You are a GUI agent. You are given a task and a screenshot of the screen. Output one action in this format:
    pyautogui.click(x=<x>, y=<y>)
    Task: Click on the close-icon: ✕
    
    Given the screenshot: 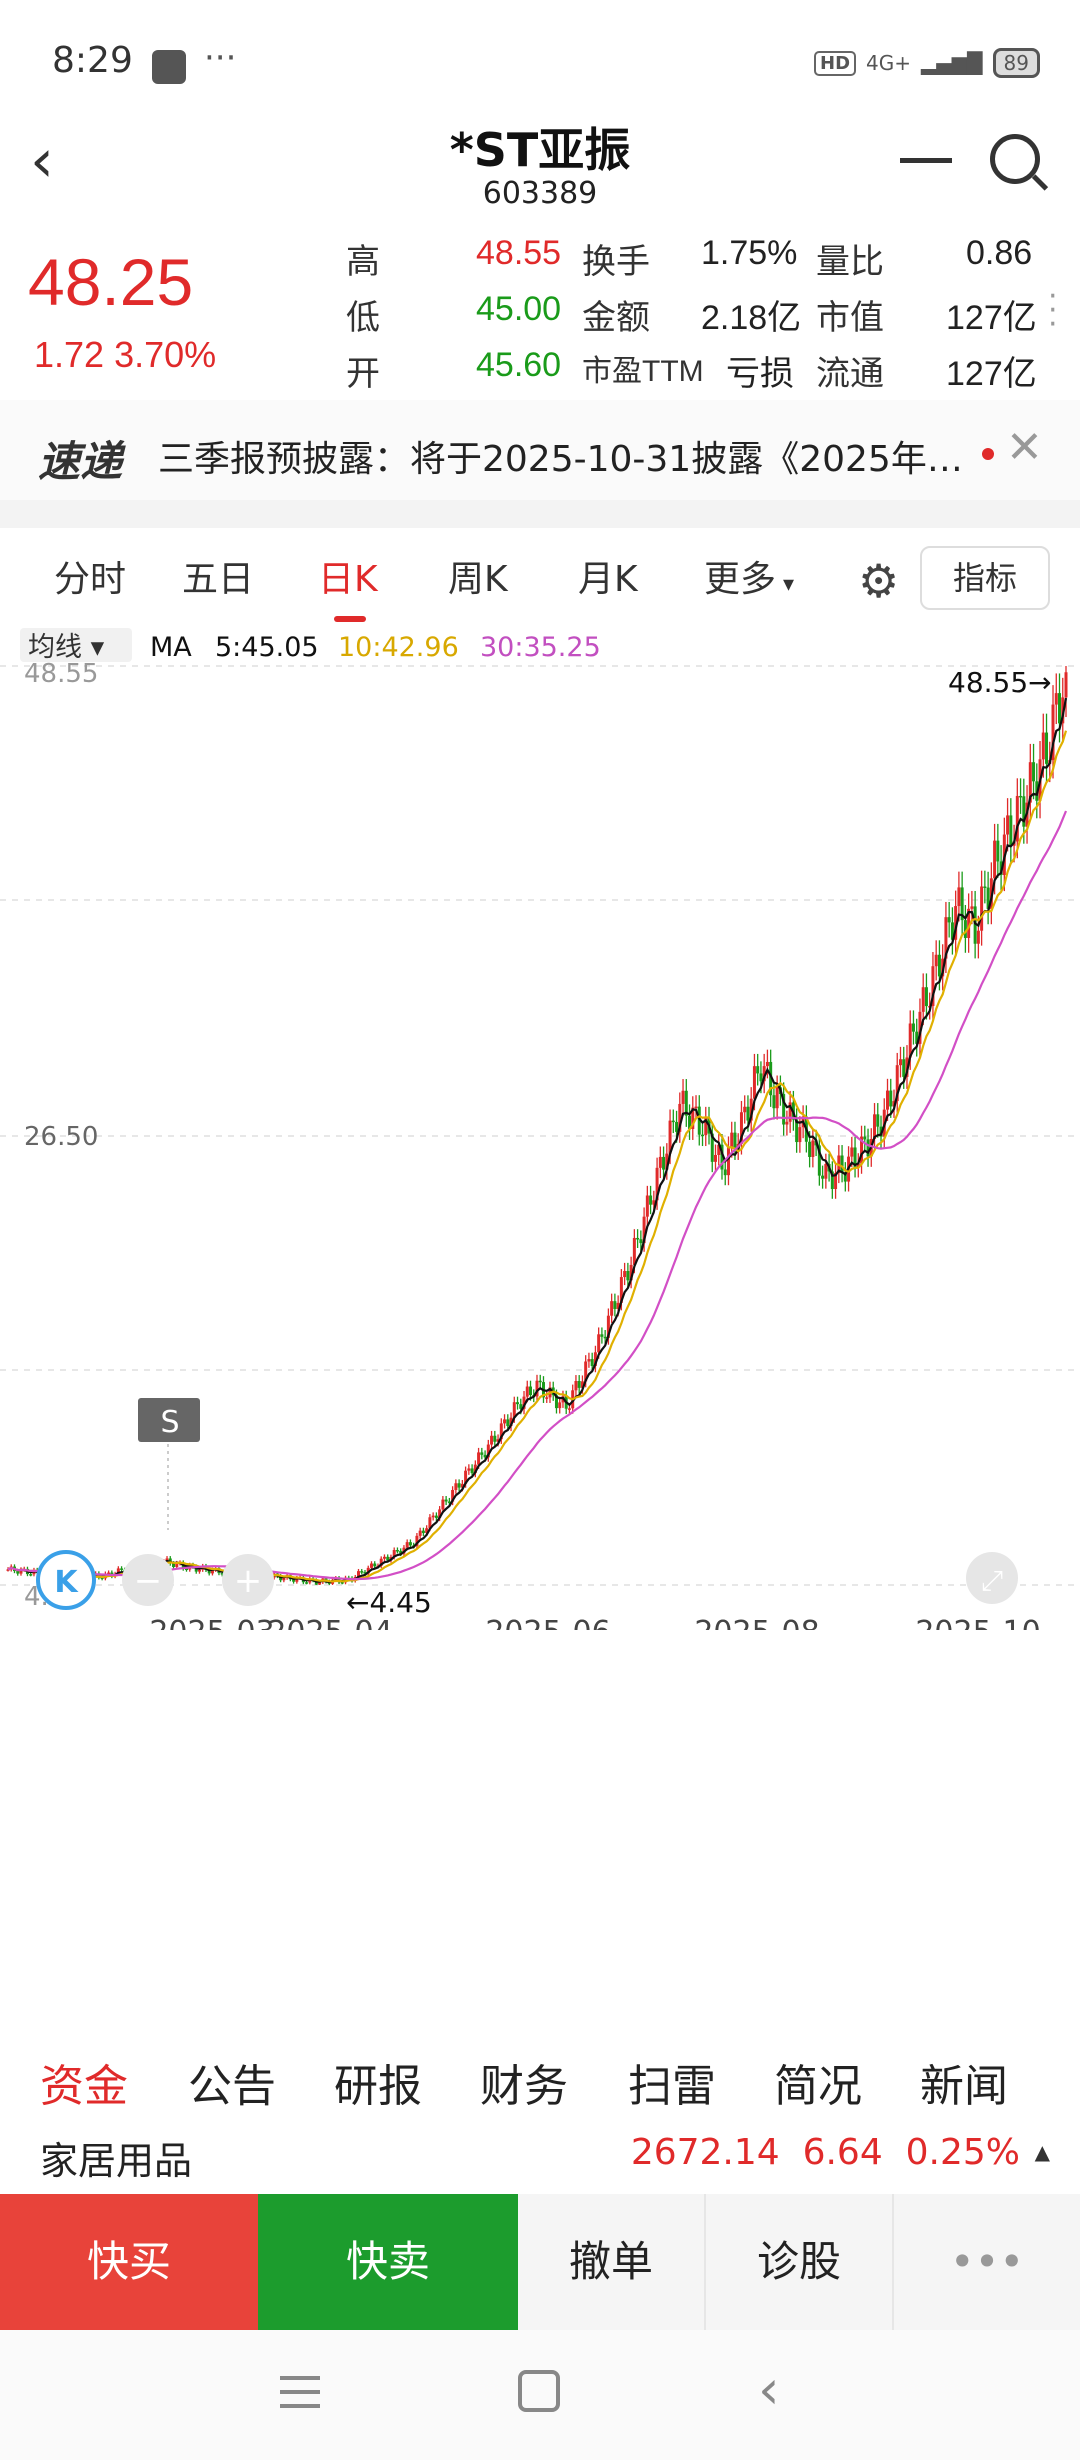 What is the action you would take?
    pyautogui.click(x=1024, y=447)
    